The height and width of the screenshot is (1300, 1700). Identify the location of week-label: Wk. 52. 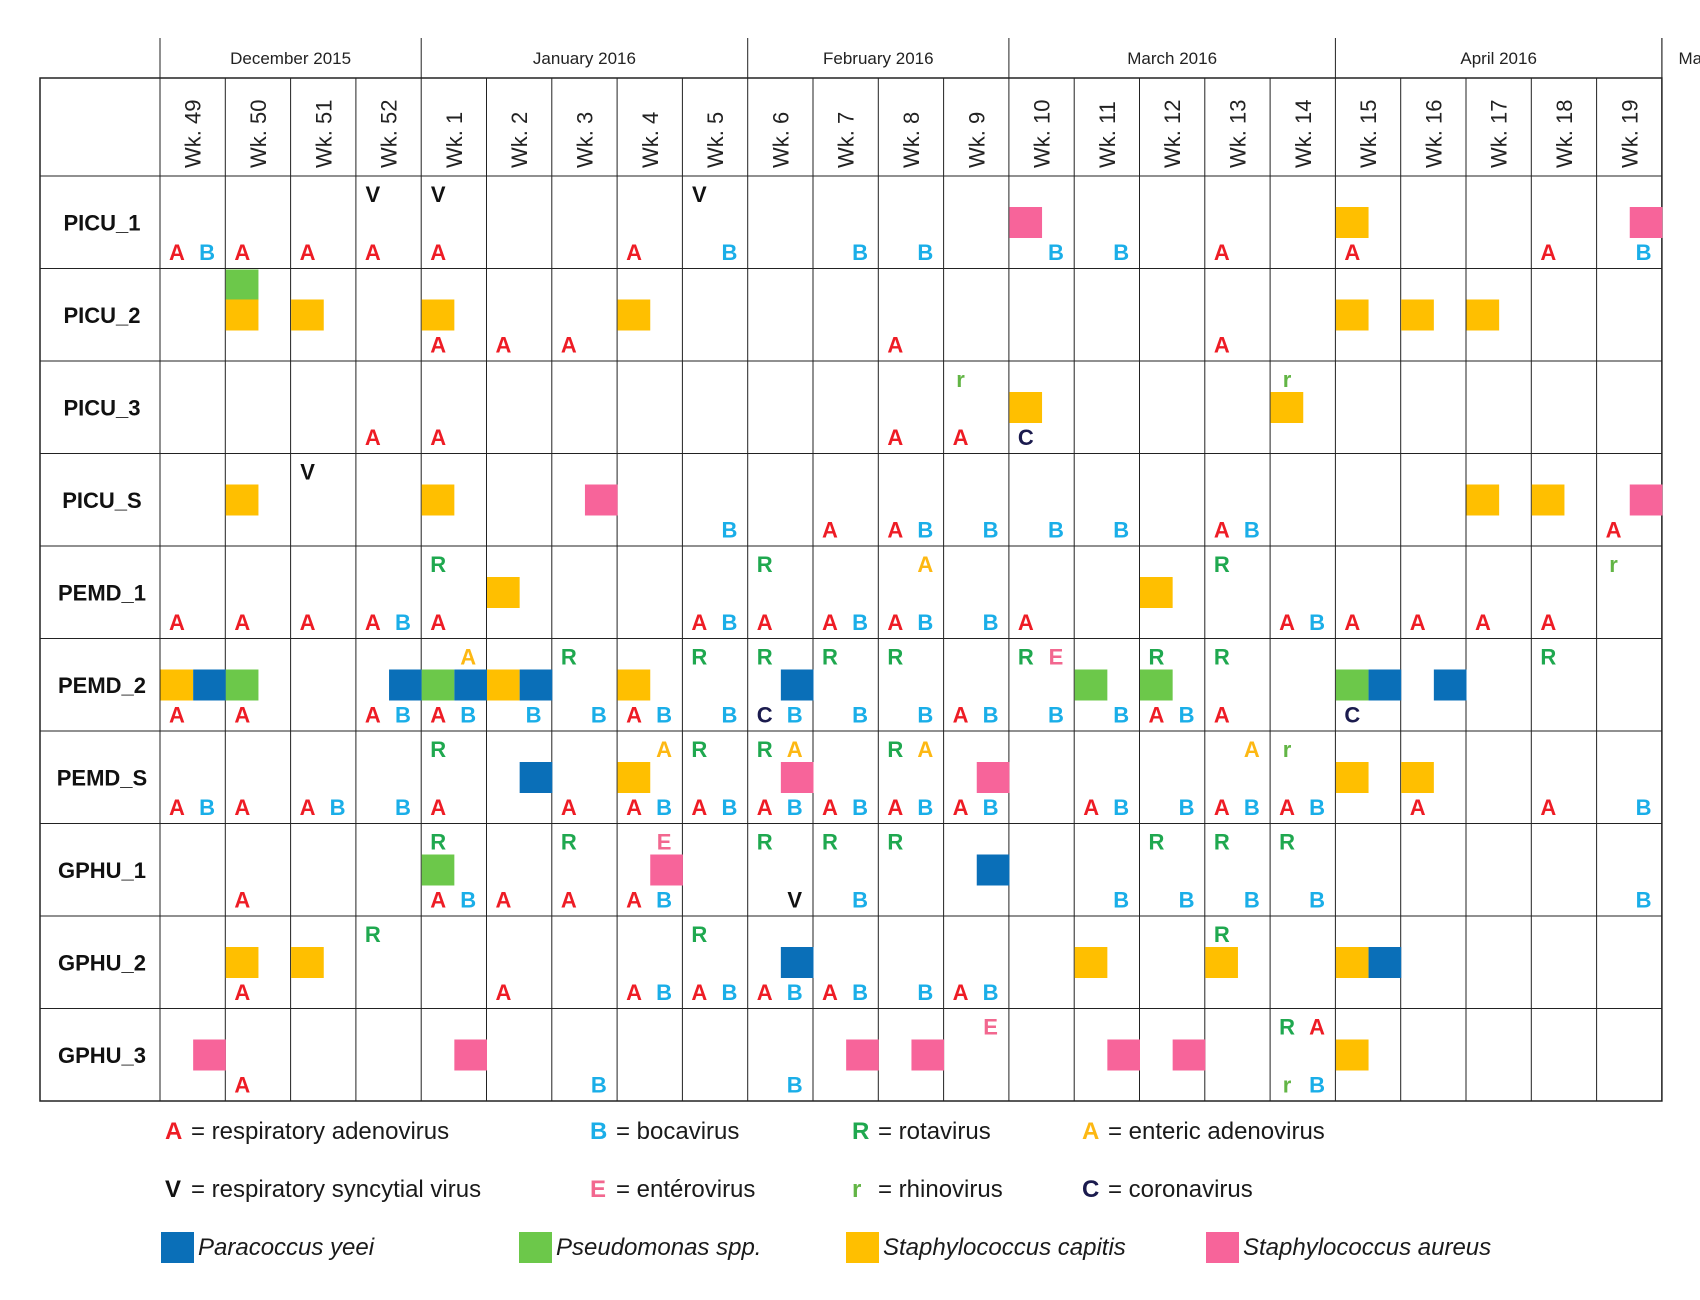
(389, 134).